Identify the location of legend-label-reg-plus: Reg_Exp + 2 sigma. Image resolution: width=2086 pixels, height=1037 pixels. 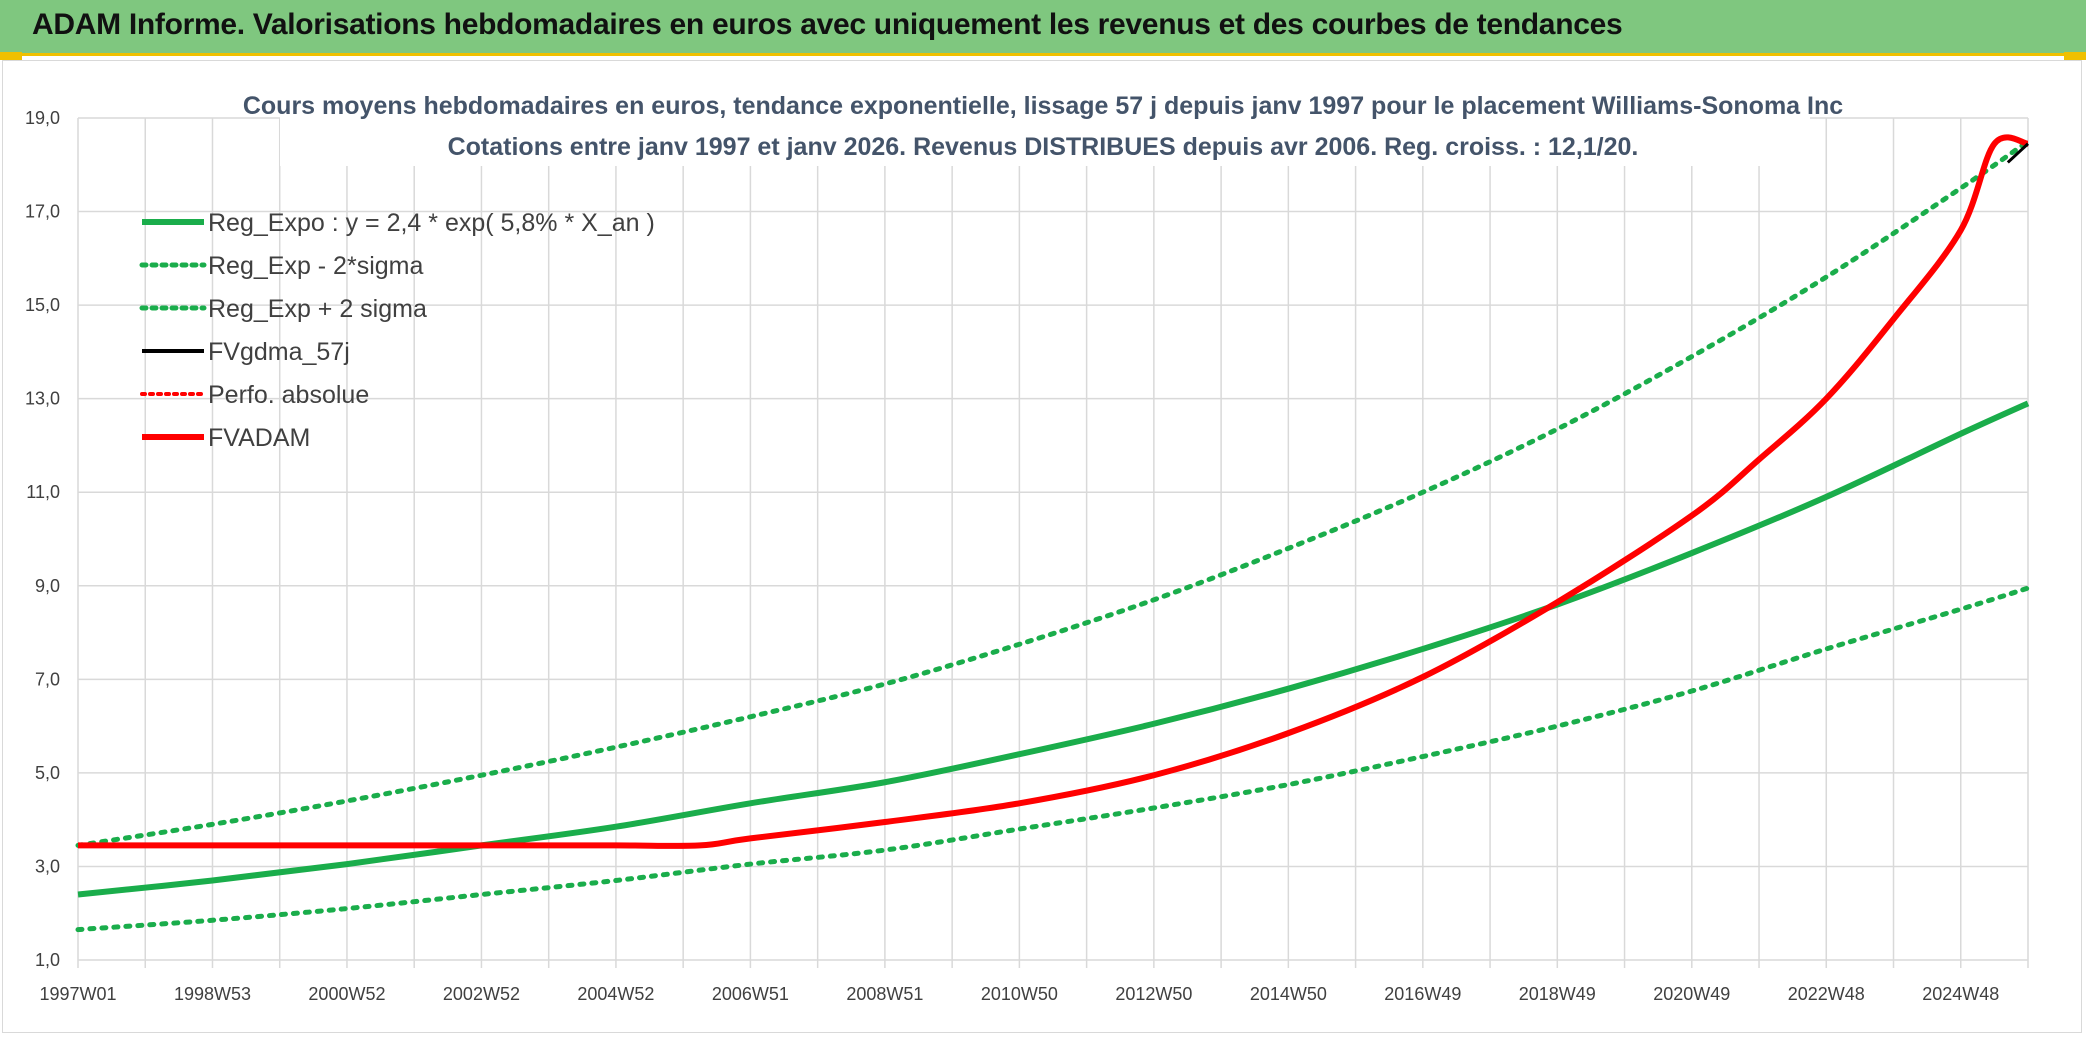
(317, 309).